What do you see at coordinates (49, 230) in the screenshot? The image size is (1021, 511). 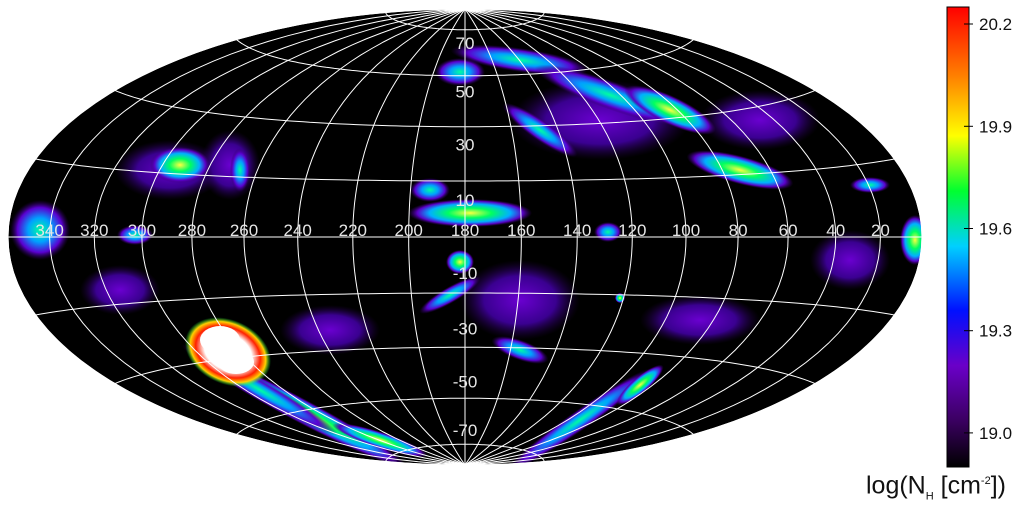 I see `longitude-label: 340` at bounding box center [49, 230].